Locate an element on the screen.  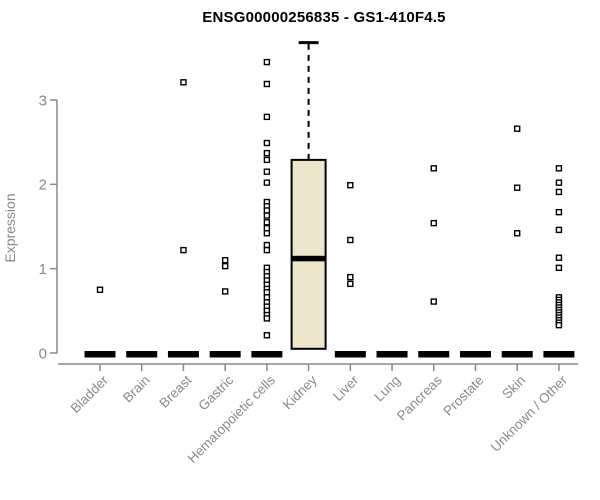
x-tick-label: Kidney is located at coordinates (300, 392).